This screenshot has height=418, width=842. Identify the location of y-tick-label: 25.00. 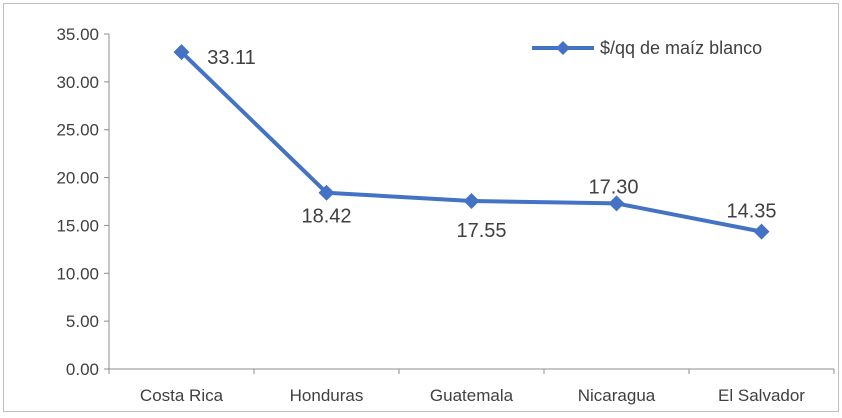
(77, 130).